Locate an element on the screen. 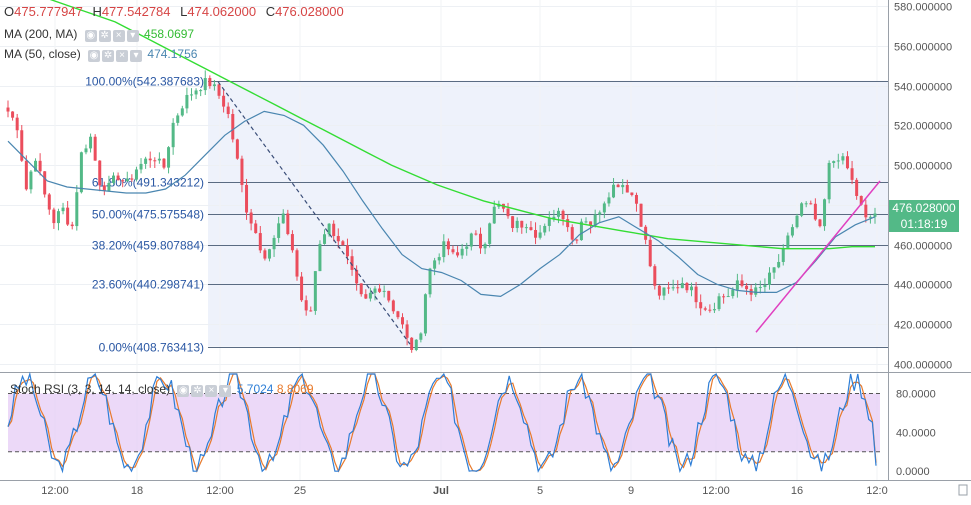  stoch-buttons: ◉ ✲ × ▾ is located at coordinates (205, 390).